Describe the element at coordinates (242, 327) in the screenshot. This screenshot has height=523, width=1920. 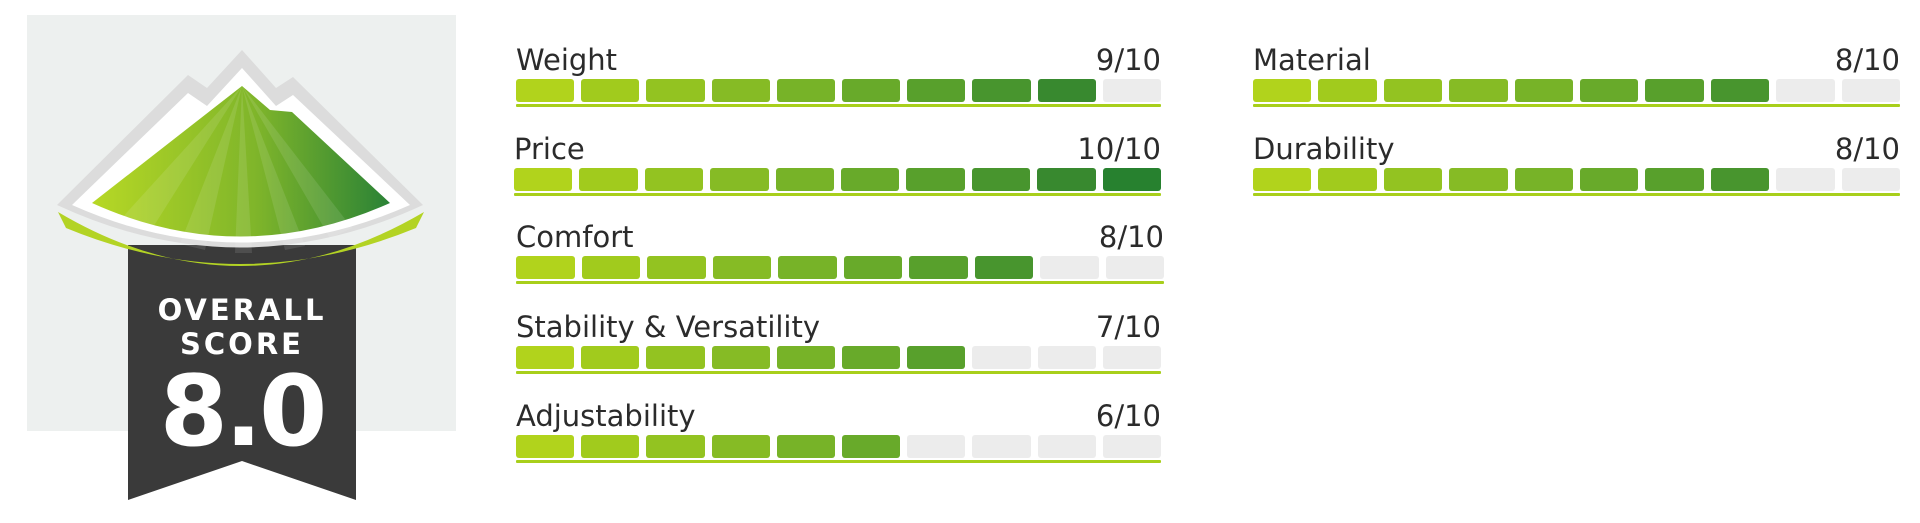
I see `overall-score-label: OVERALL SCORE` at that location.